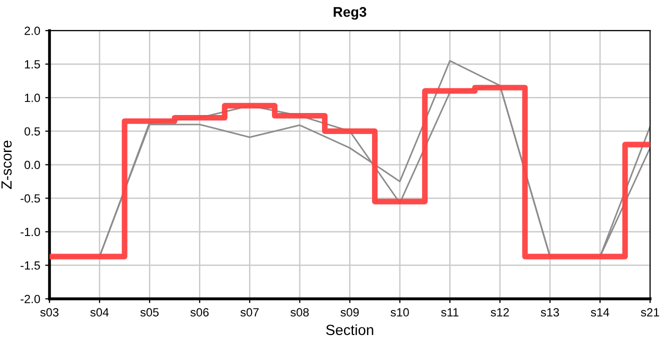  Describe the element at coordinates (650, 312) in the screenshot. I see `x-tick-label: s21` at that location.